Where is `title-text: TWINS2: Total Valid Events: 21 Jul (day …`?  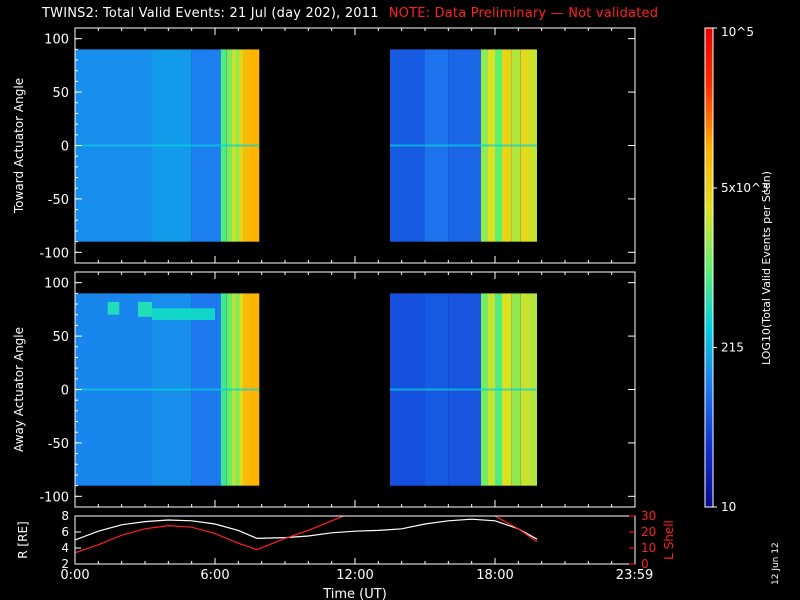 title-text: TWINS2: Total Valid Events: 21 Jul (day … is located at coordinates (210, 13).